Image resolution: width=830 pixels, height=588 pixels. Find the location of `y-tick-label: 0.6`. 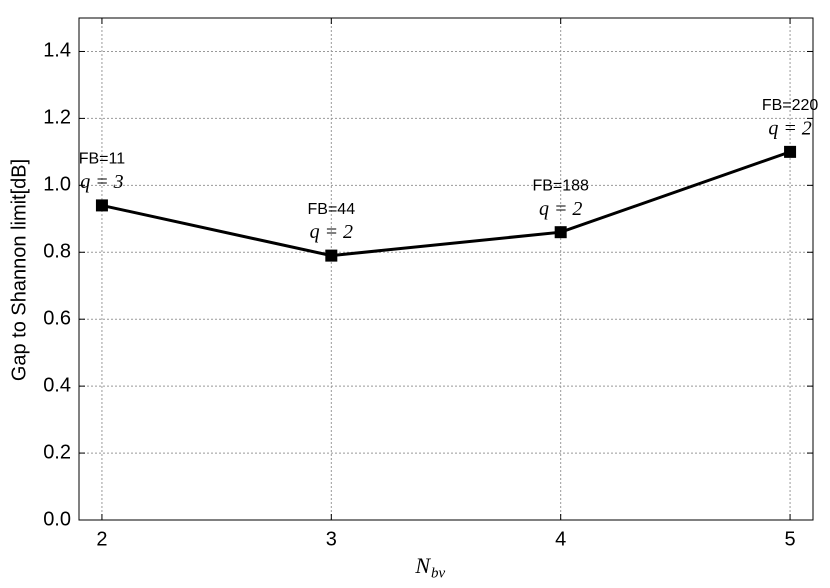

y-tick-label: 0.6 is located at coordinates (57, 318).